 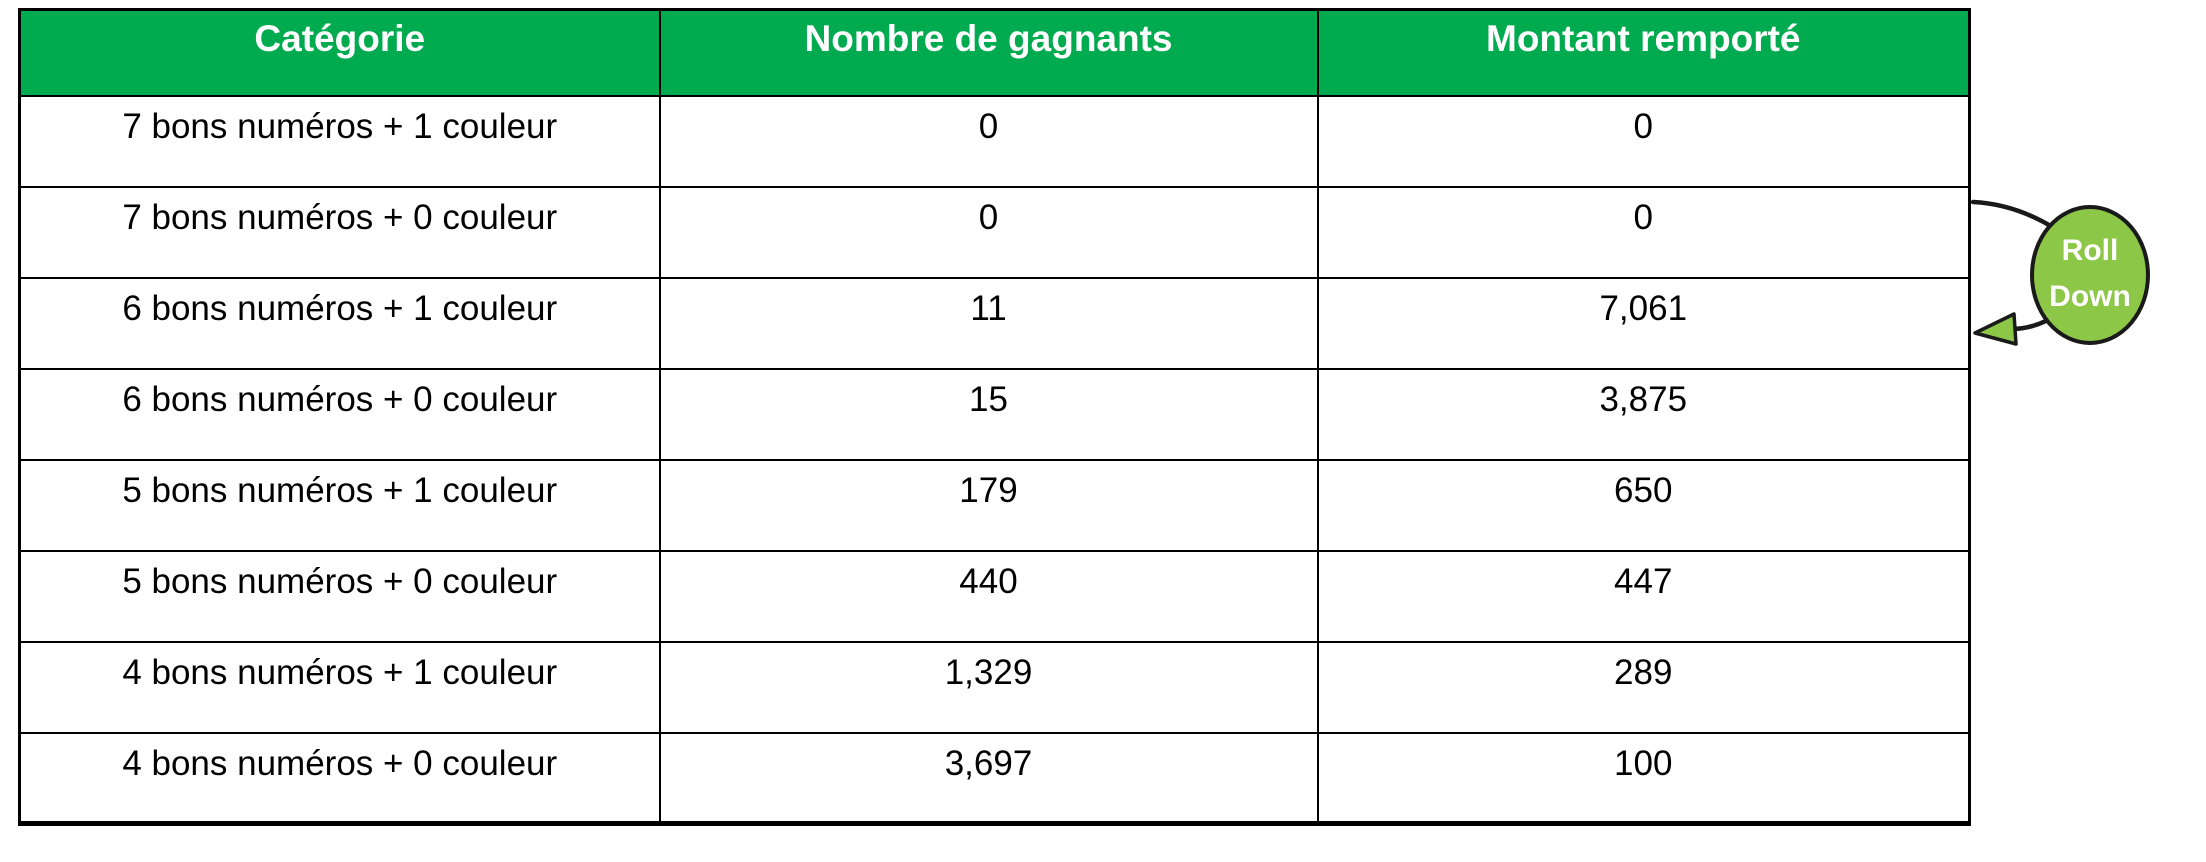 I want to click on cell-winners: 11, so click(x=988, y=323).